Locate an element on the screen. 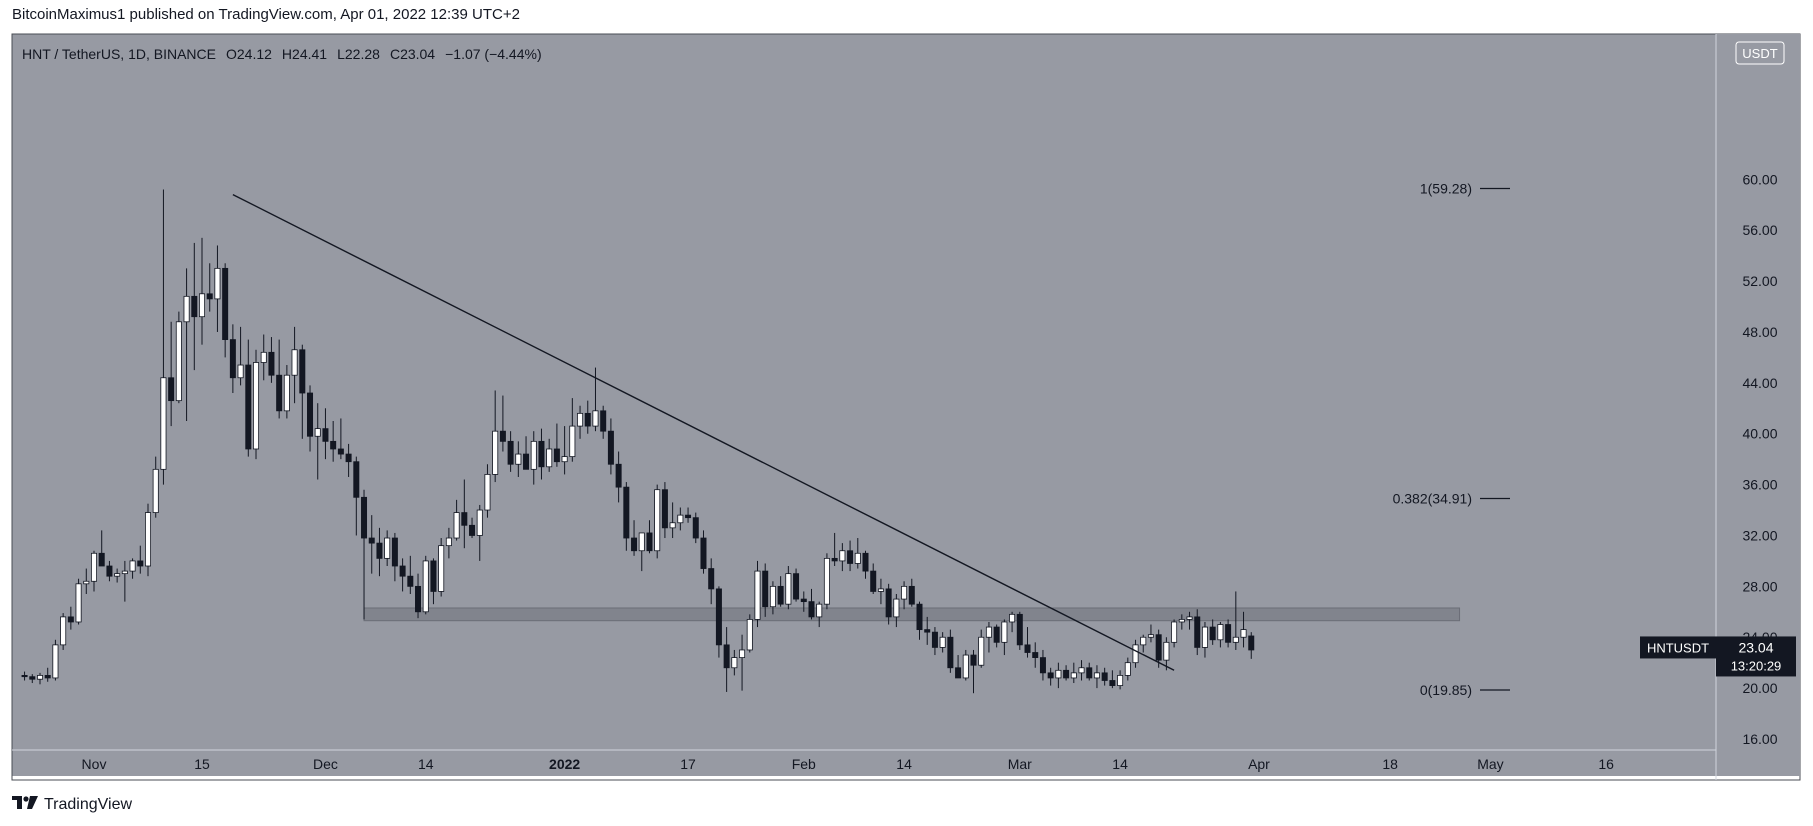 Image resolution: width=1813 pixels, height=826 pixels. open-label: O is located at coordinates (231, 54).